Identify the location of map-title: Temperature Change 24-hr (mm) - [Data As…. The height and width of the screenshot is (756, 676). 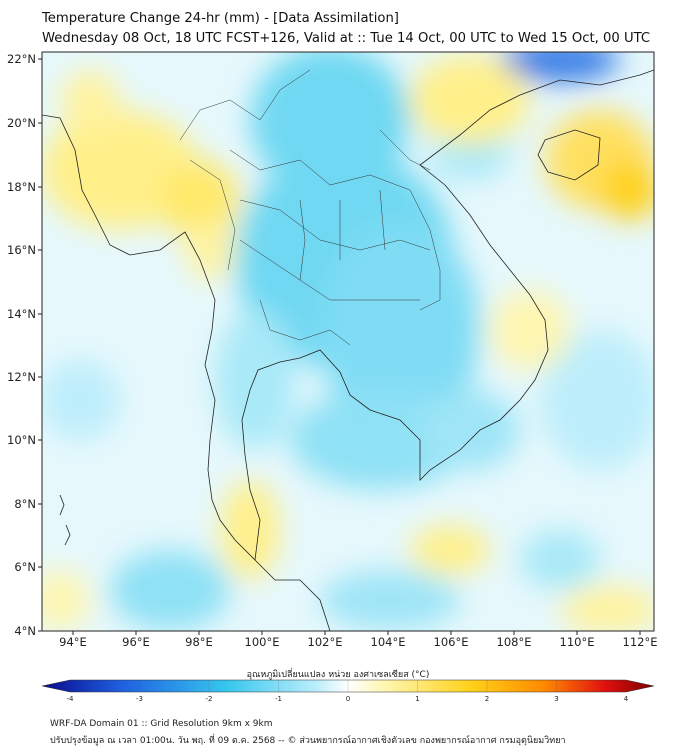
(220, 18).